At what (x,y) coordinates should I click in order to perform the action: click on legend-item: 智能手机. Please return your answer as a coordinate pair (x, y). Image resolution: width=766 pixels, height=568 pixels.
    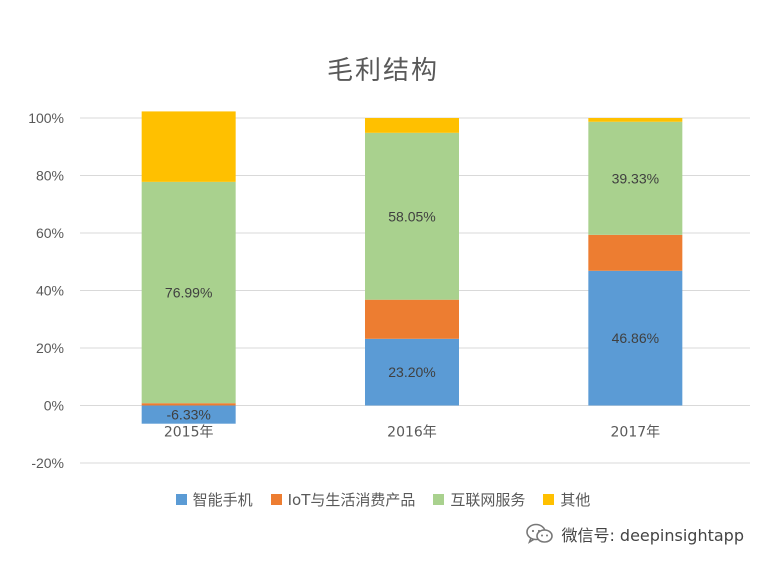
    Looking at the image, I should click on (214, 499).